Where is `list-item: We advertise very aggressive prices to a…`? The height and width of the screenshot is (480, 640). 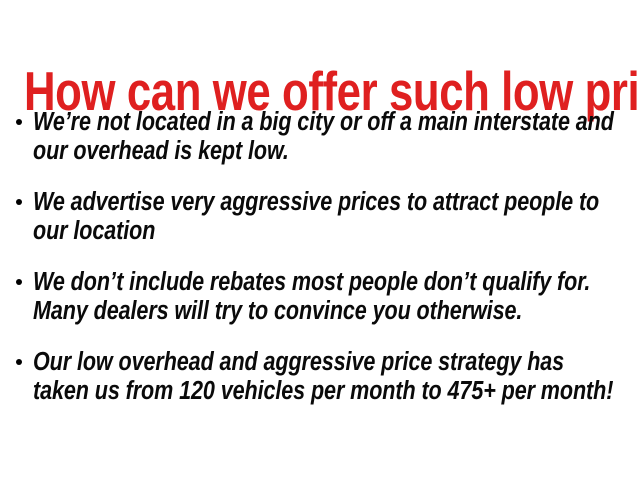 list-item: We advertise very aggressive prices to a… is located at coordinates (320, 217).